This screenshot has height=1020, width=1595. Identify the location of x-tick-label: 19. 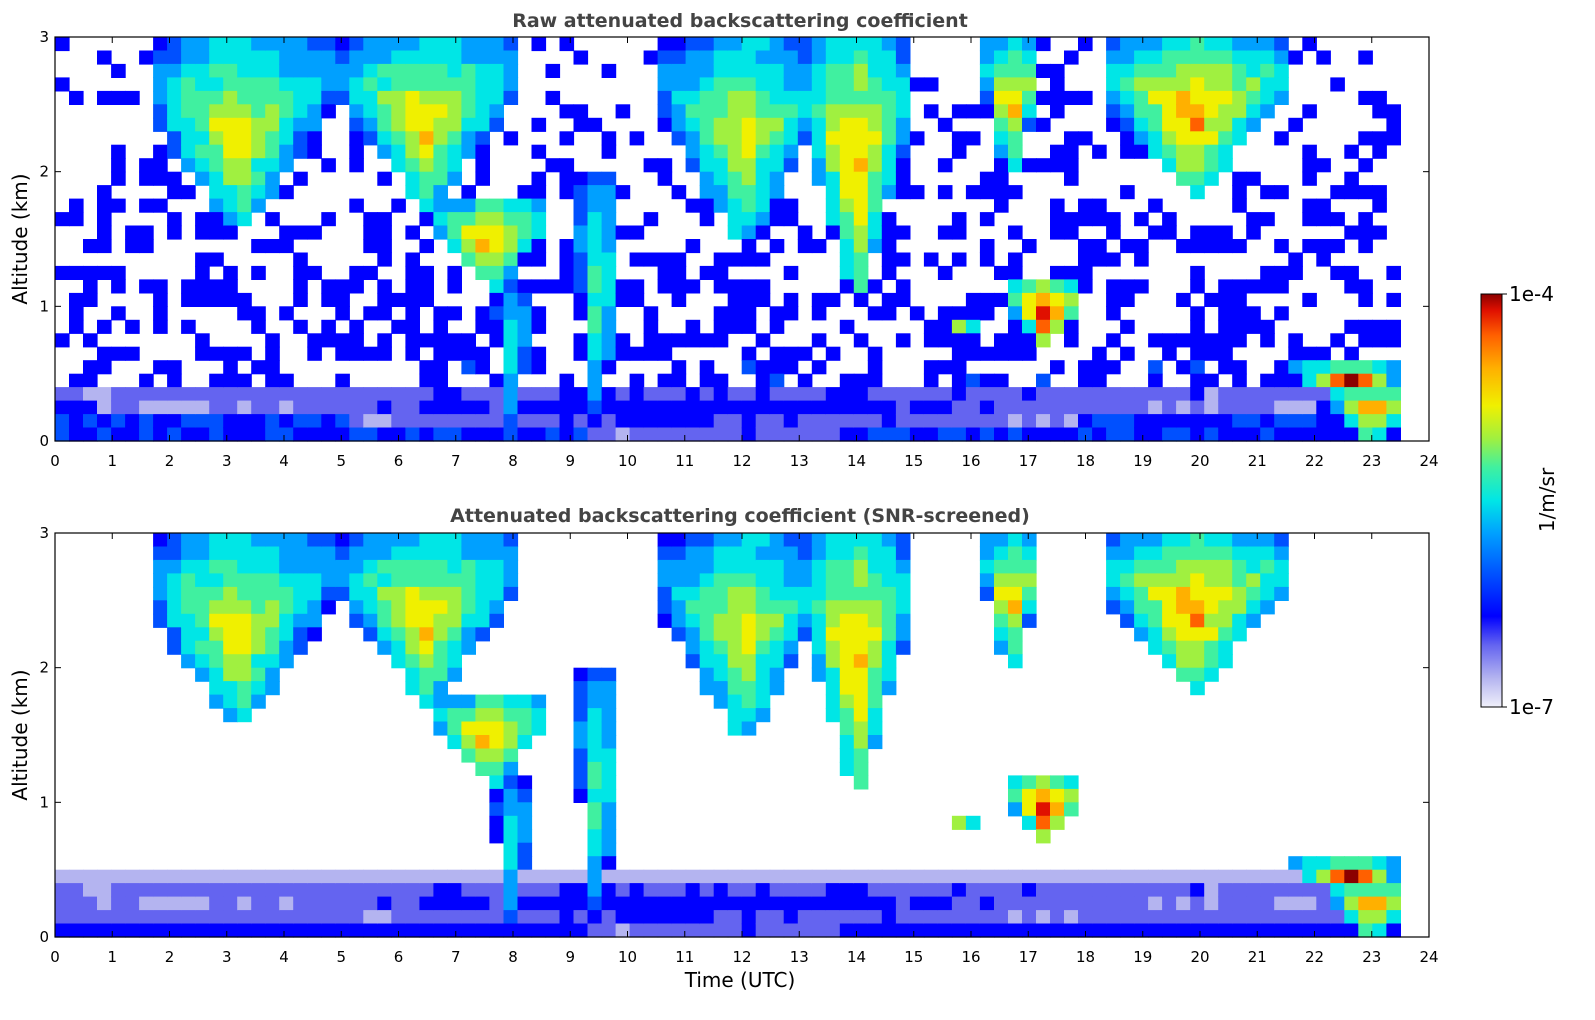
(1142, 461).